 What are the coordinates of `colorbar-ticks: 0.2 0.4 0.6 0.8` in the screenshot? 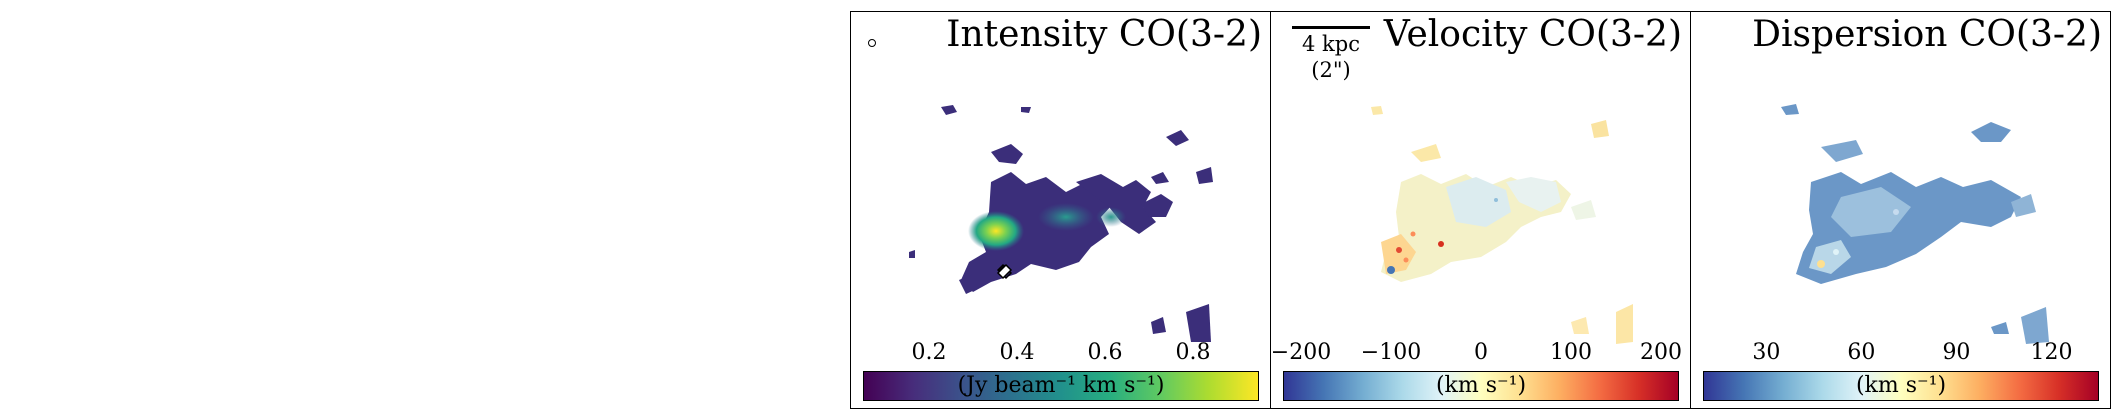 It's located at (1061, 355).